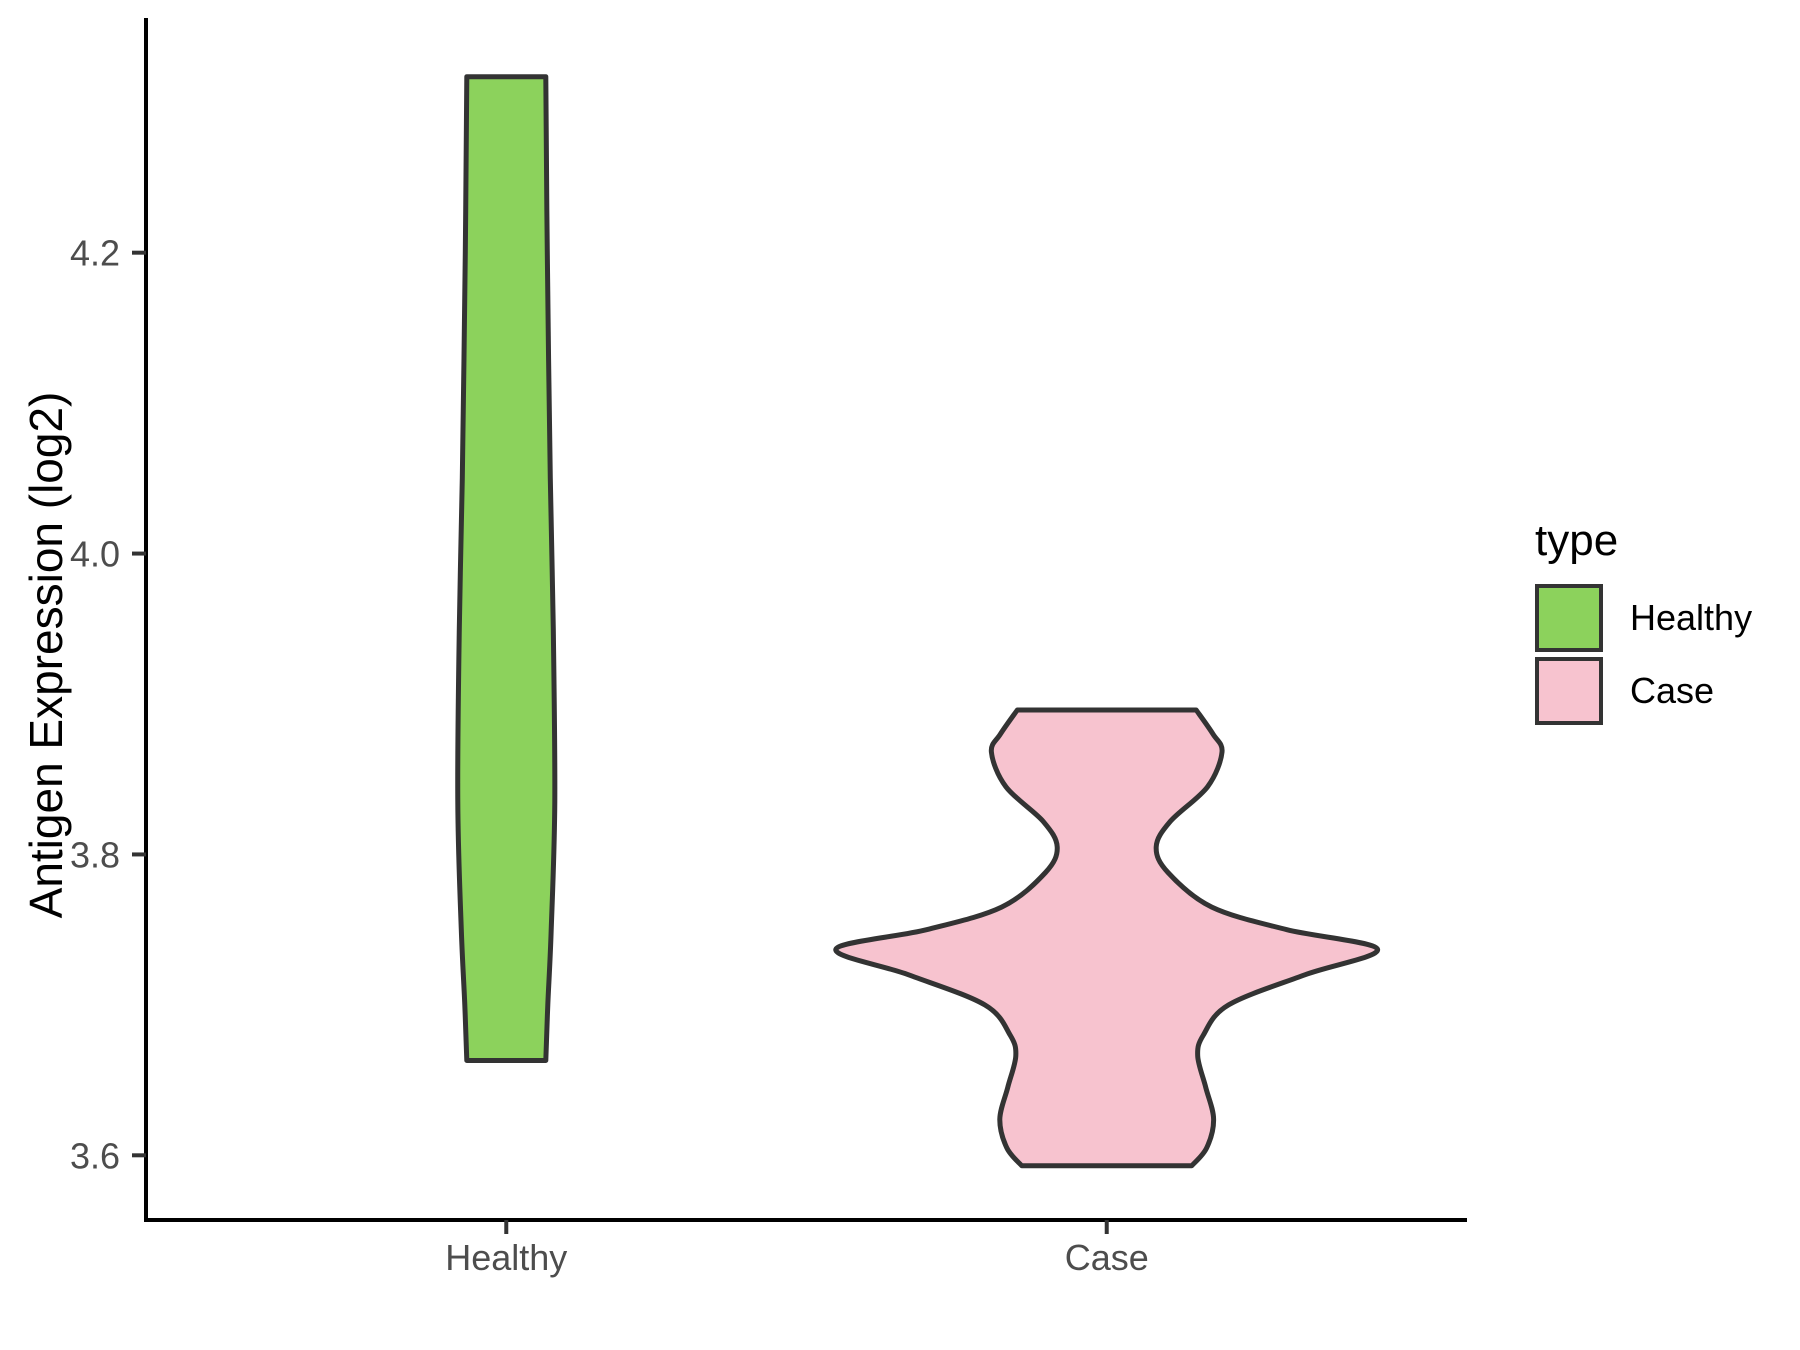 The width and height of the screenshot is (1800, 1350). I want to click on legend-key-case-swatch, so click(1569, 691).